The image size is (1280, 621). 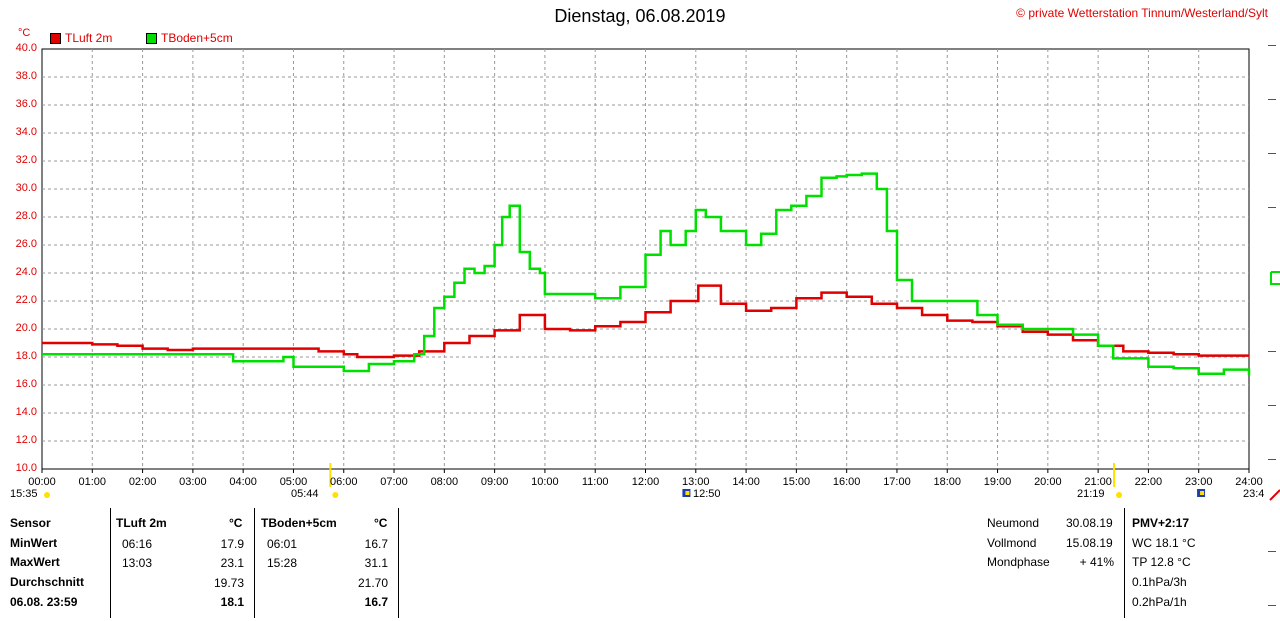 What do you see at coordinates (26, 300) in the screenshot?
I see `y-tick-label: 22.0` at bounding box center [26, 300].